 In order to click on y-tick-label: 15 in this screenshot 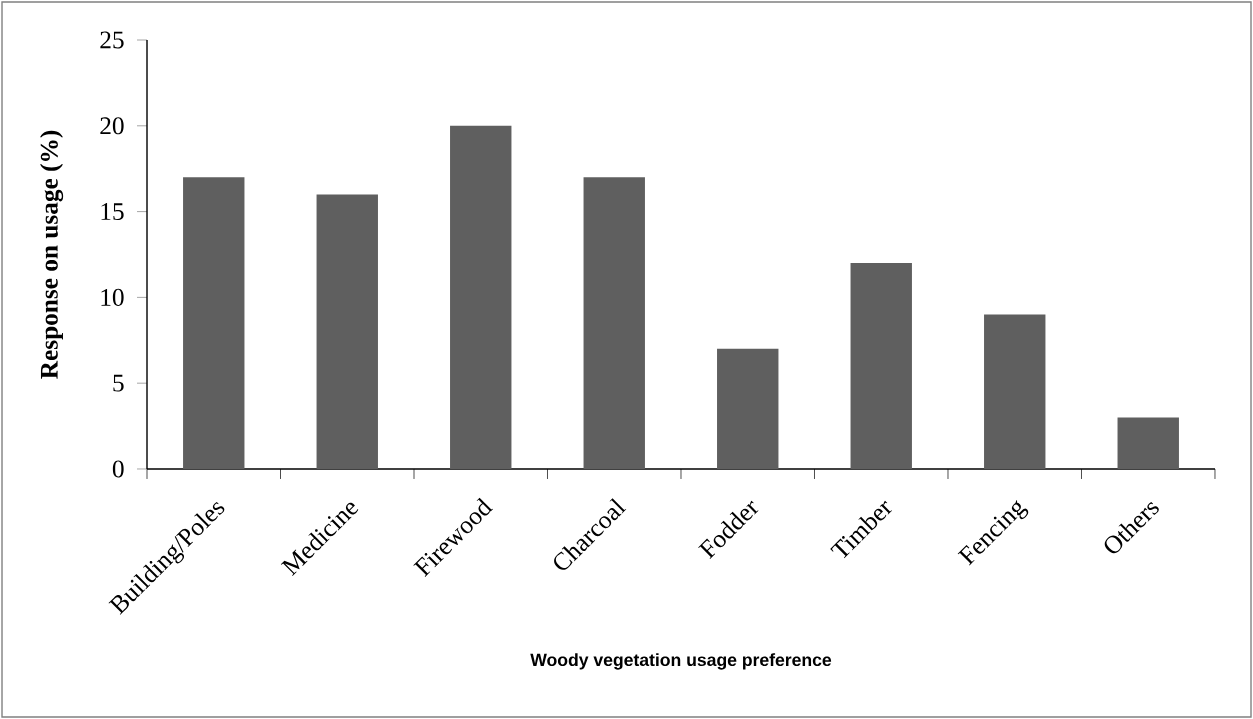, I will do `click(112, 212)`.